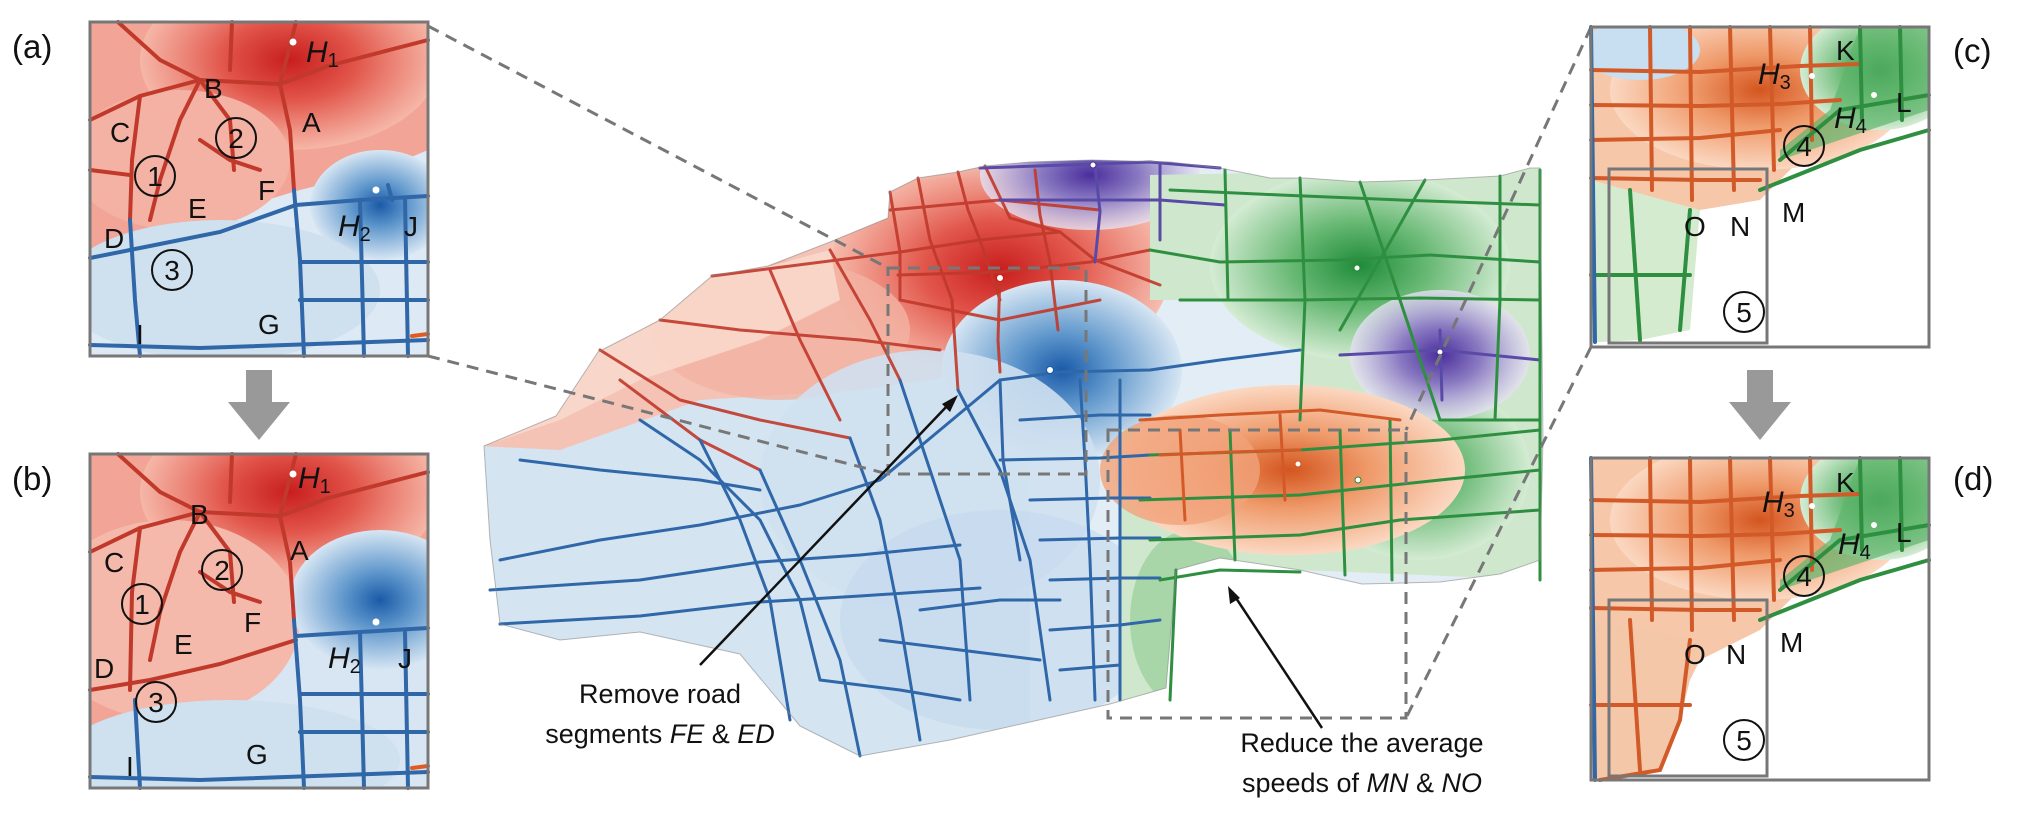  Describe the element at coordinates (1220, 322) in the screenshot. I see `hub-markers` at that location.